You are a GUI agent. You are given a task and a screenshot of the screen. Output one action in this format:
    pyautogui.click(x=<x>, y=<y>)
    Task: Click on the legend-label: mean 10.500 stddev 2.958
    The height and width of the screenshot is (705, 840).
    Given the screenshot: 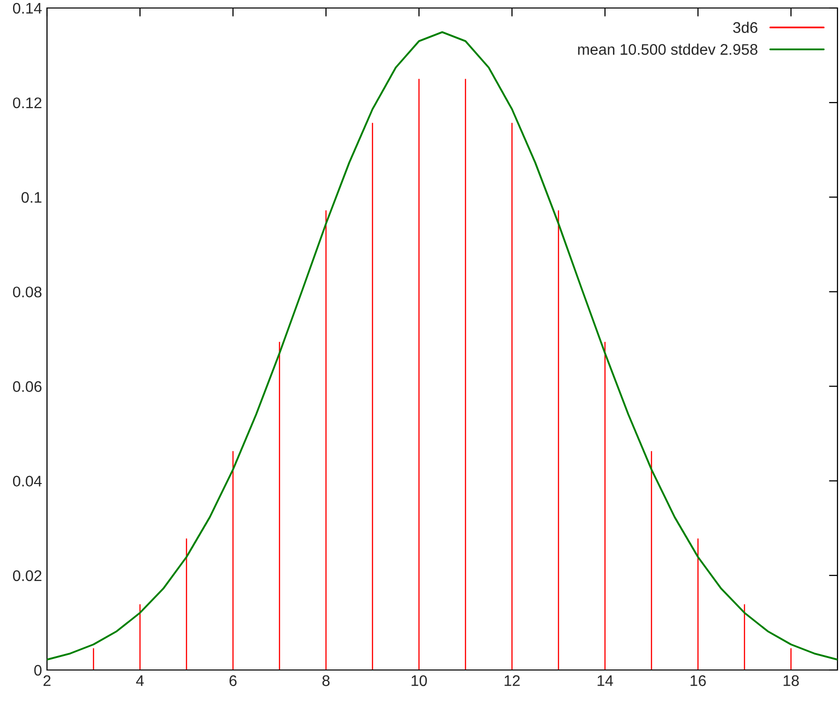 What is the action you would take?
    pyautogui.click(x=668, y=49)
    